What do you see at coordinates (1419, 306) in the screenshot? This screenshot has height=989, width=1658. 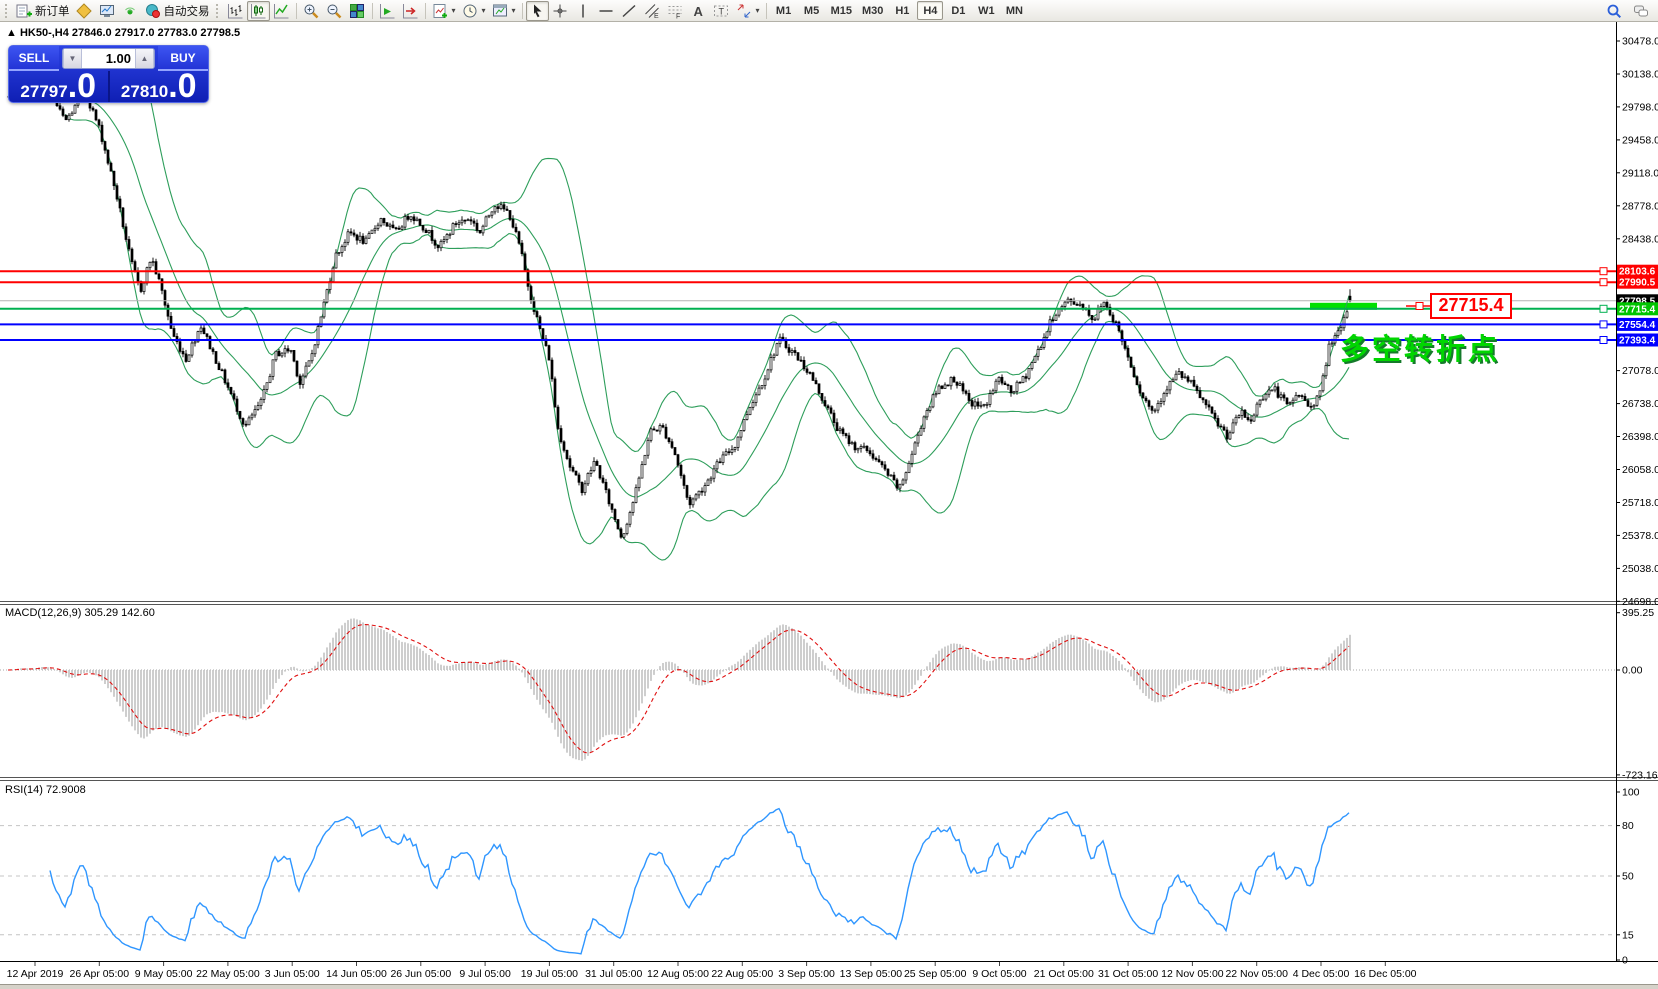 I see `callout-anchor-handle` at bounding box center [1419, 306].